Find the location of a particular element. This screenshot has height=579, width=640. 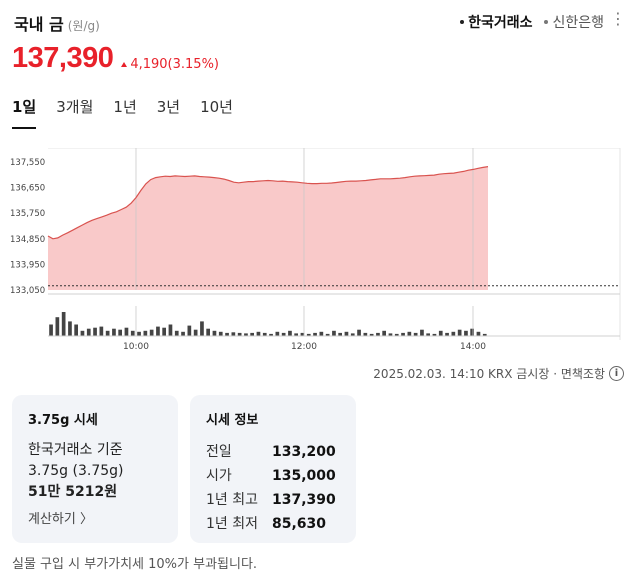

info-key: 전일 is located at coordinates (219, 452).